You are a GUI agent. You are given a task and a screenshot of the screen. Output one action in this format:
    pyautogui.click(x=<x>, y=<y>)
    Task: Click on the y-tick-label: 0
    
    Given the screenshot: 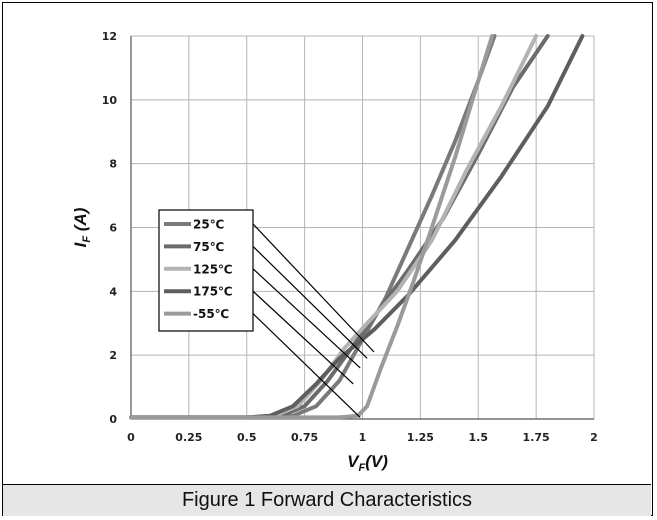 What is the action you would take?
    pyautogui.click(x=113, y=419)
    